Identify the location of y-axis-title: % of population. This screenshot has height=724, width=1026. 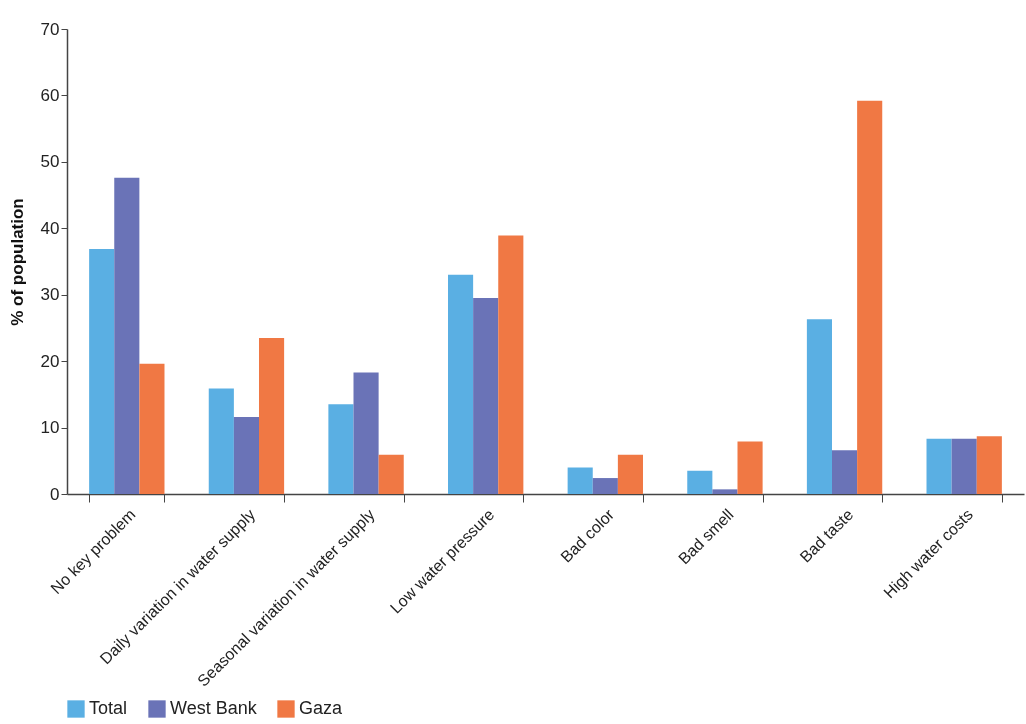
(17, 262).